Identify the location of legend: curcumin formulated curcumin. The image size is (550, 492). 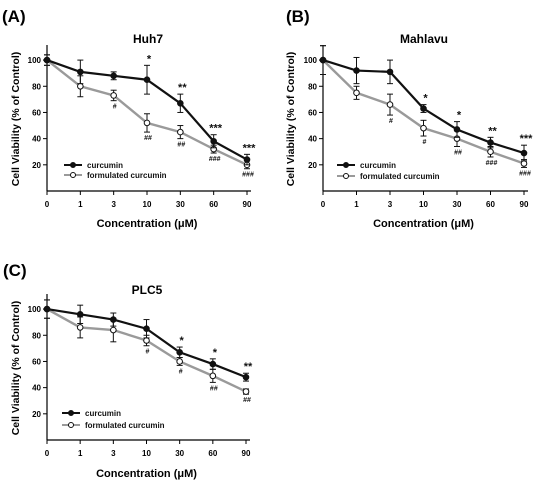
(113, 419).